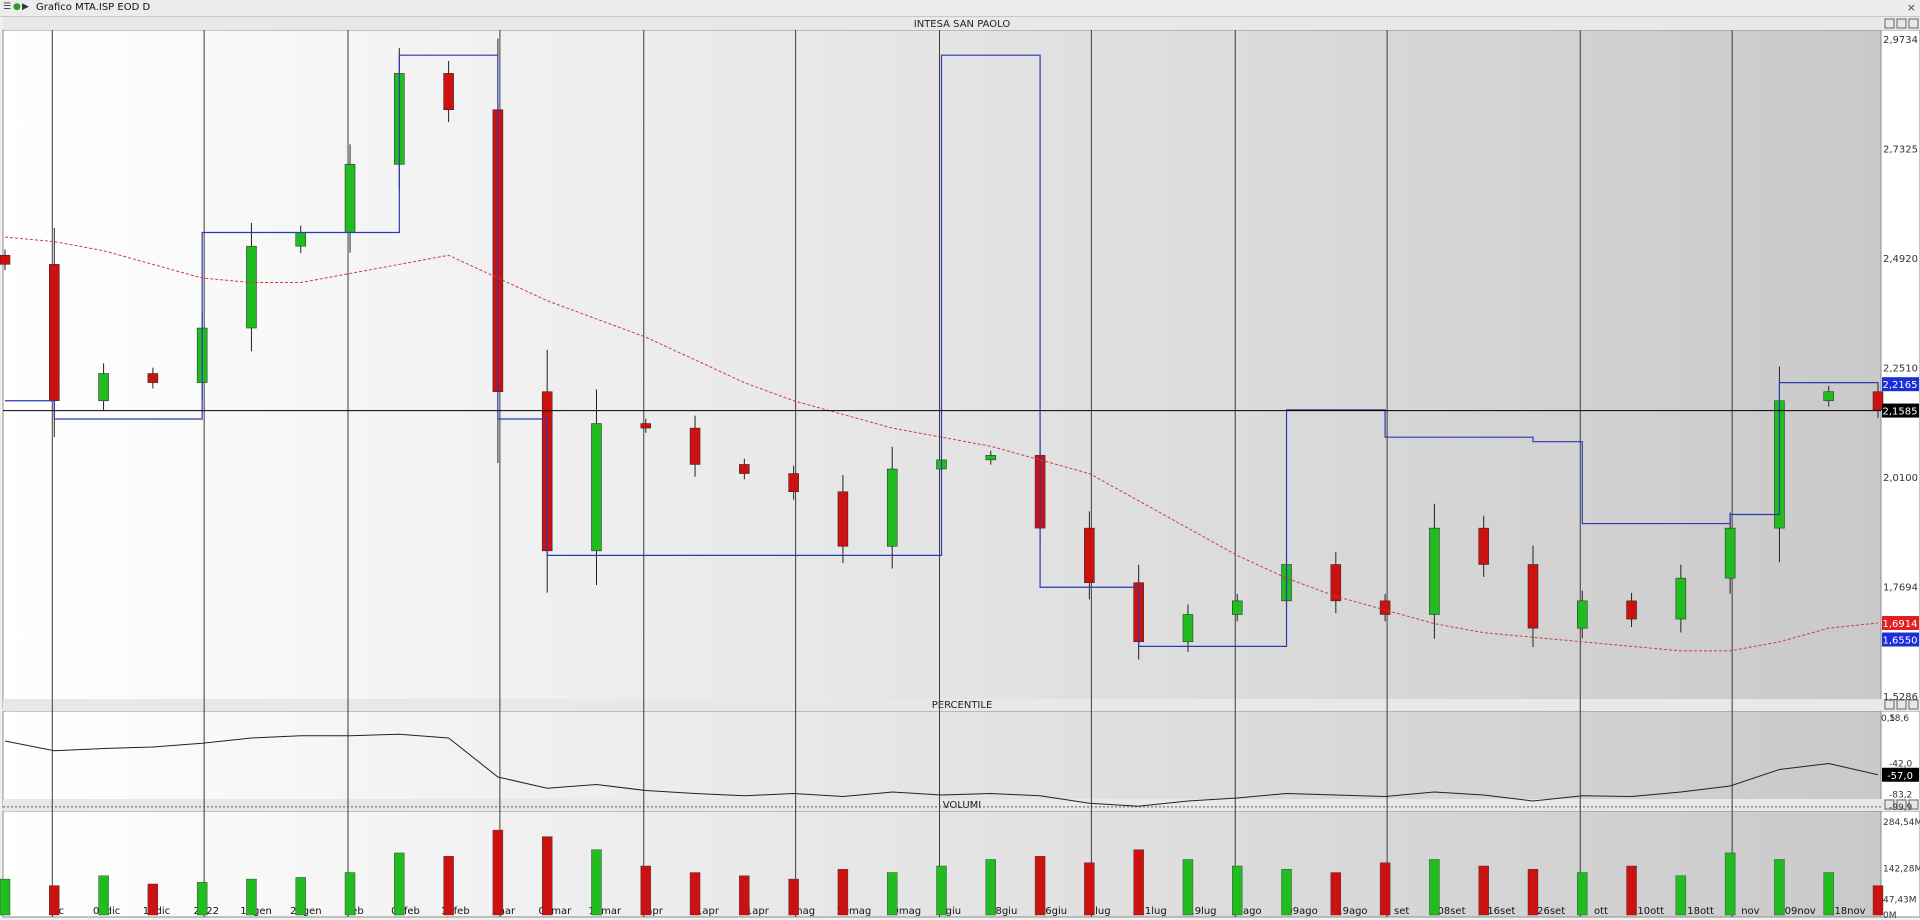 Image resolution: width=1920 pixels, height=920 pixels. I want to click on x-axis-label: ago, so click(1252, 911).